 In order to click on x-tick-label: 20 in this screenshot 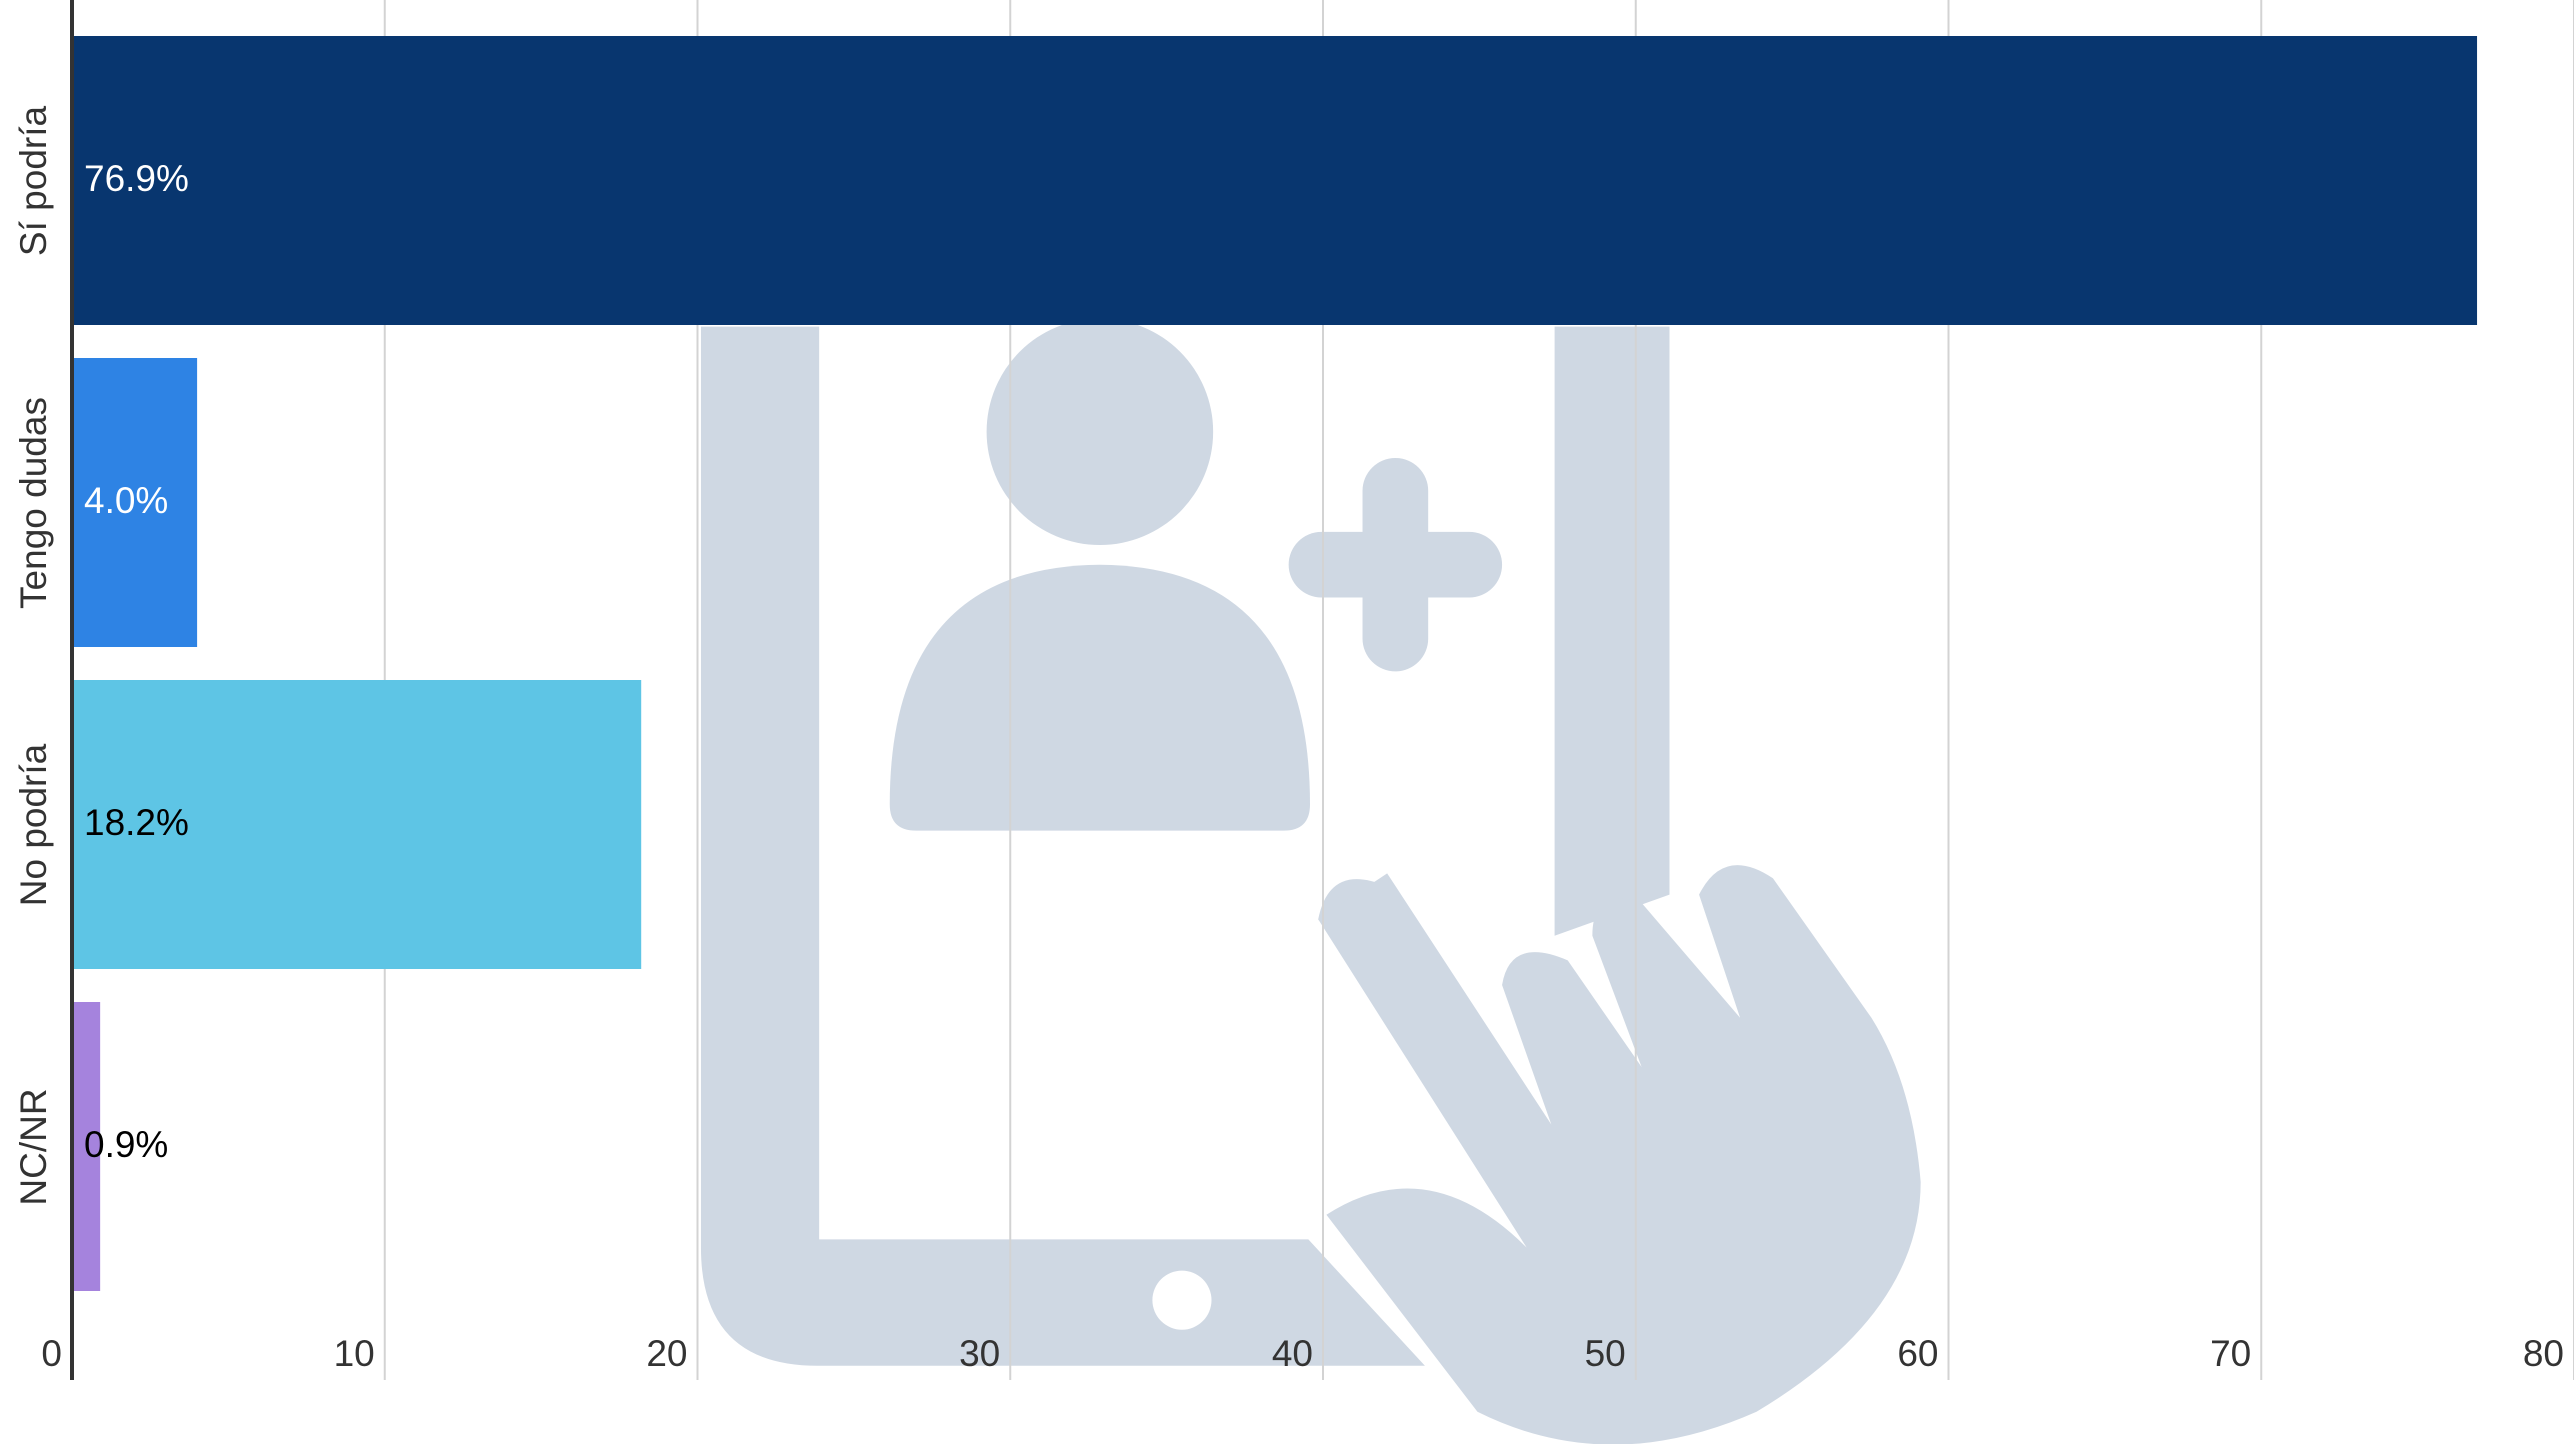, I will do `click(666, 1353)`.